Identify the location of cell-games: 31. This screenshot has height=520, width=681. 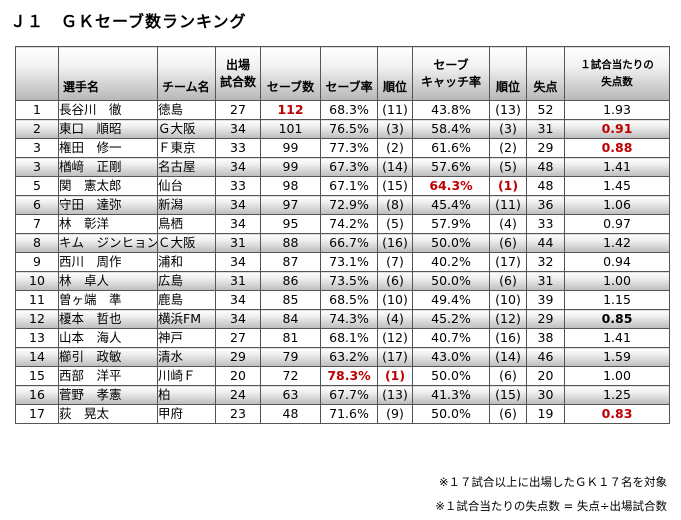
(238, 243).